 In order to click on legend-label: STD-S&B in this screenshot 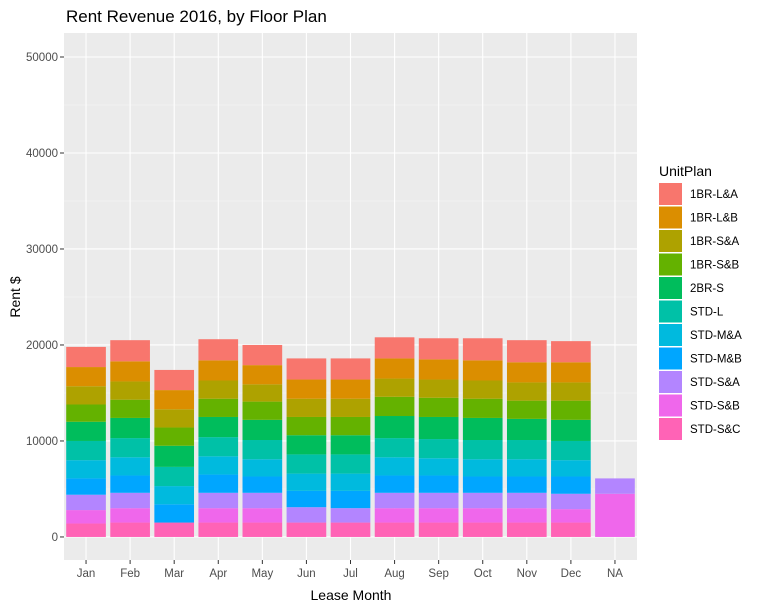, I will do `click(715, 407)`.